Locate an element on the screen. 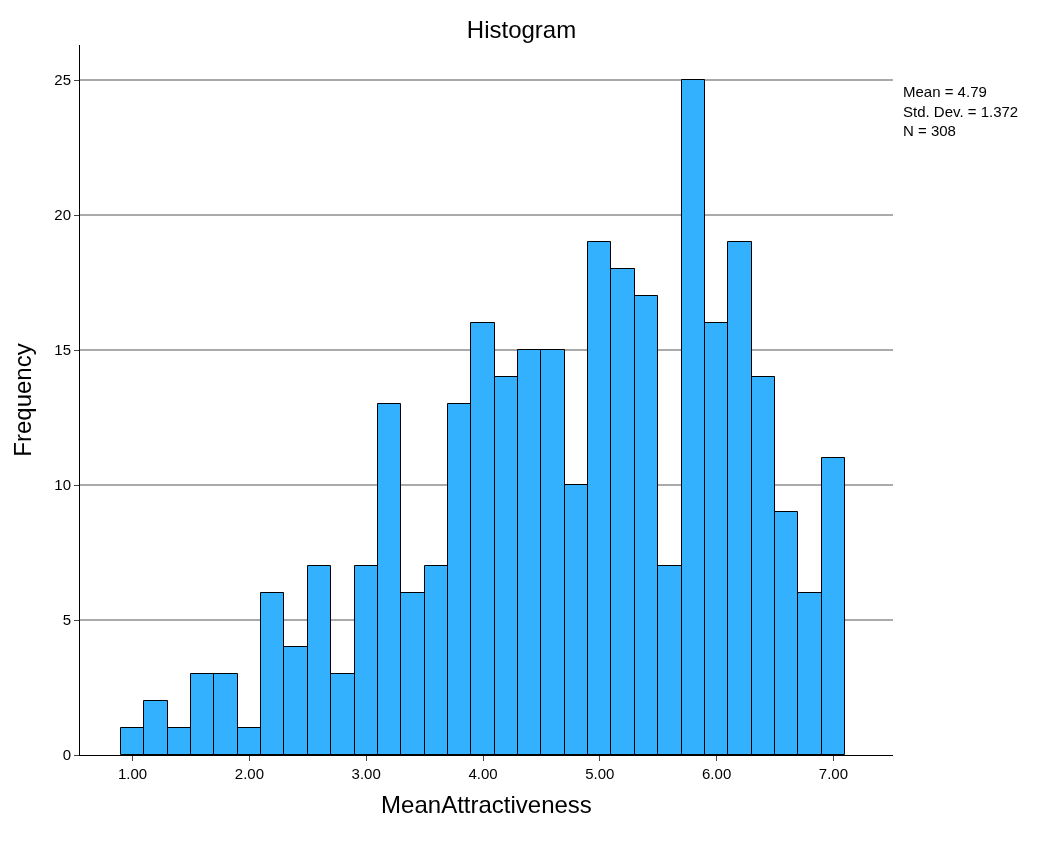  x-tick-label: 1.00 is located at coordinates (132, 773).